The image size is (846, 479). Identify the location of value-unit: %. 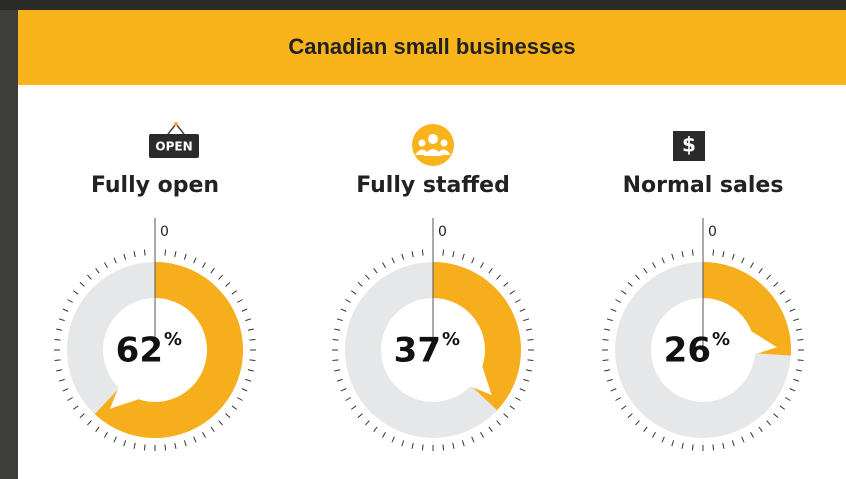
(451, 339).